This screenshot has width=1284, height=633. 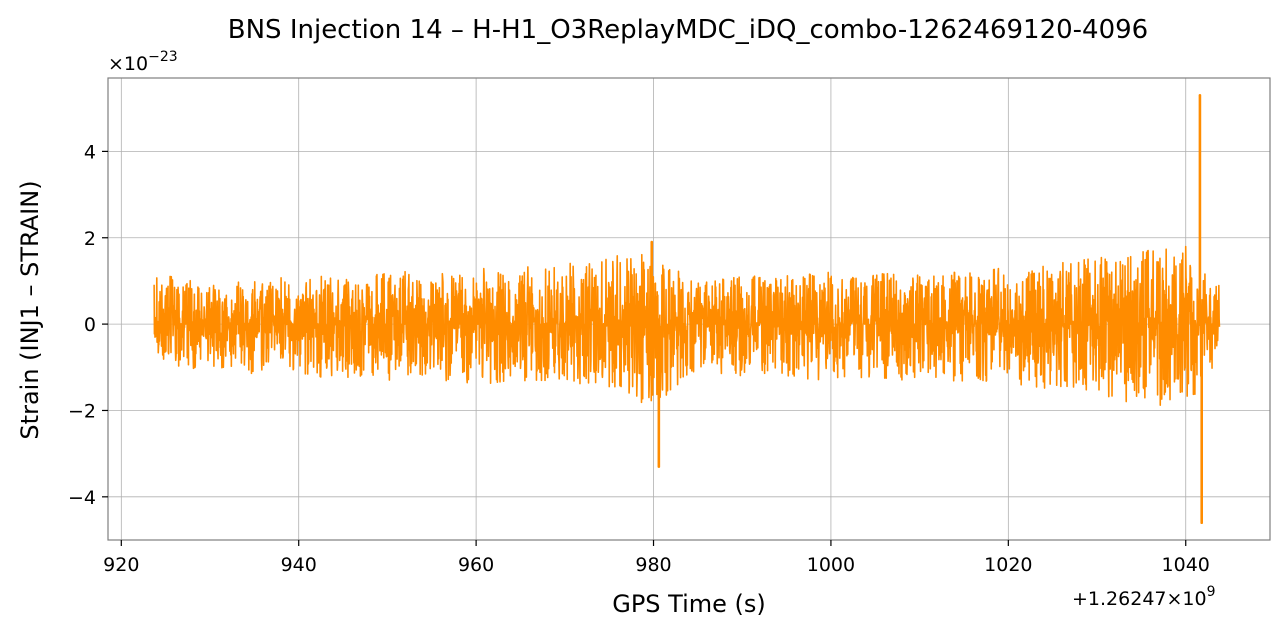 What do you see at coordinates (128, 64) in the screenshot?
I see `y-scale-base: ×10` at bounding box center [128, 64].